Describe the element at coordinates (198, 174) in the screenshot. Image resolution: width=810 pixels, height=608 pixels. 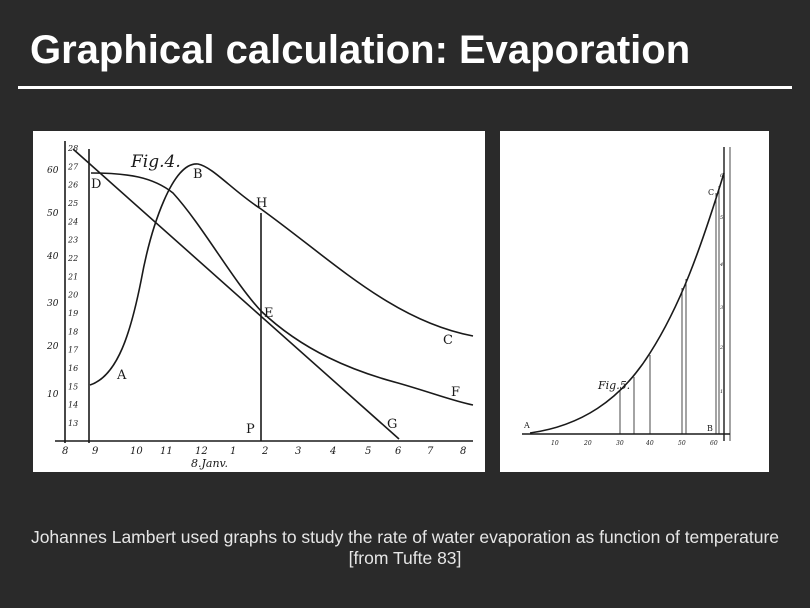
I see `fig4-point-b: B` at that location.